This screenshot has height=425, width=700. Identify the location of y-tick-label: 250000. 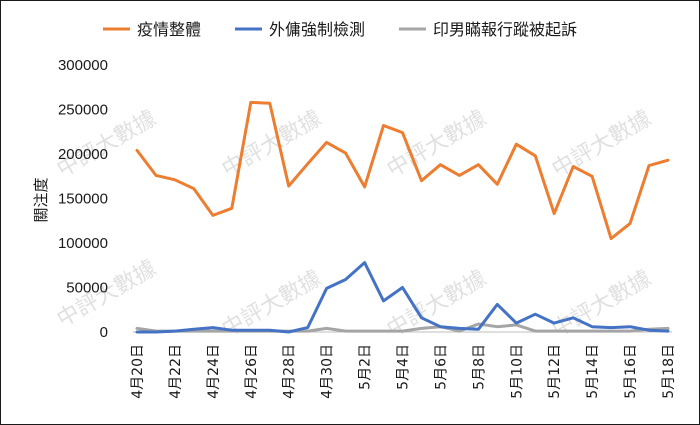
(83, 110).